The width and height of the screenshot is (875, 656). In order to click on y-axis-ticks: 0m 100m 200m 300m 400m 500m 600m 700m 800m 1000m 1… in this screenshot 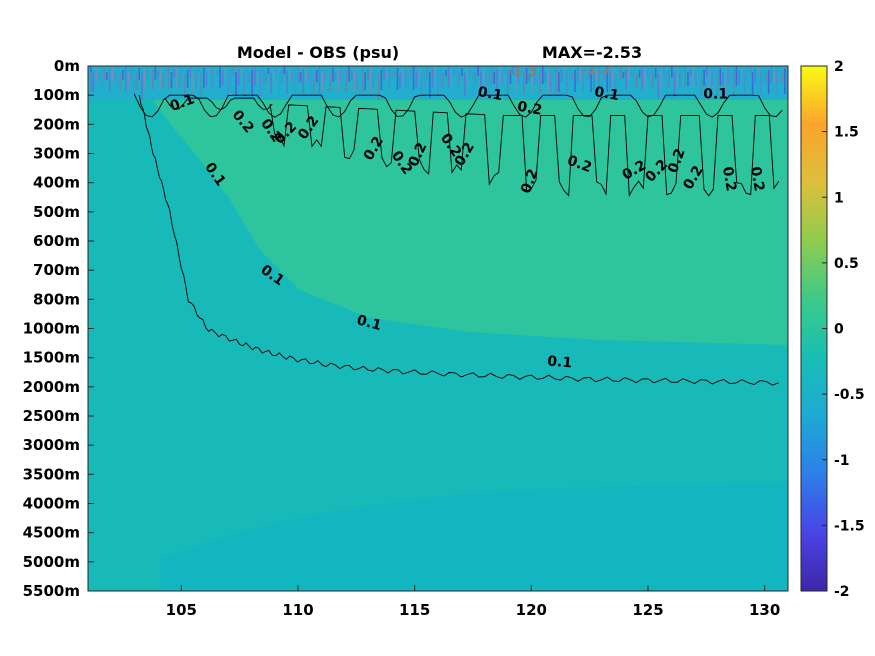, I will do `click(58, 328)`.